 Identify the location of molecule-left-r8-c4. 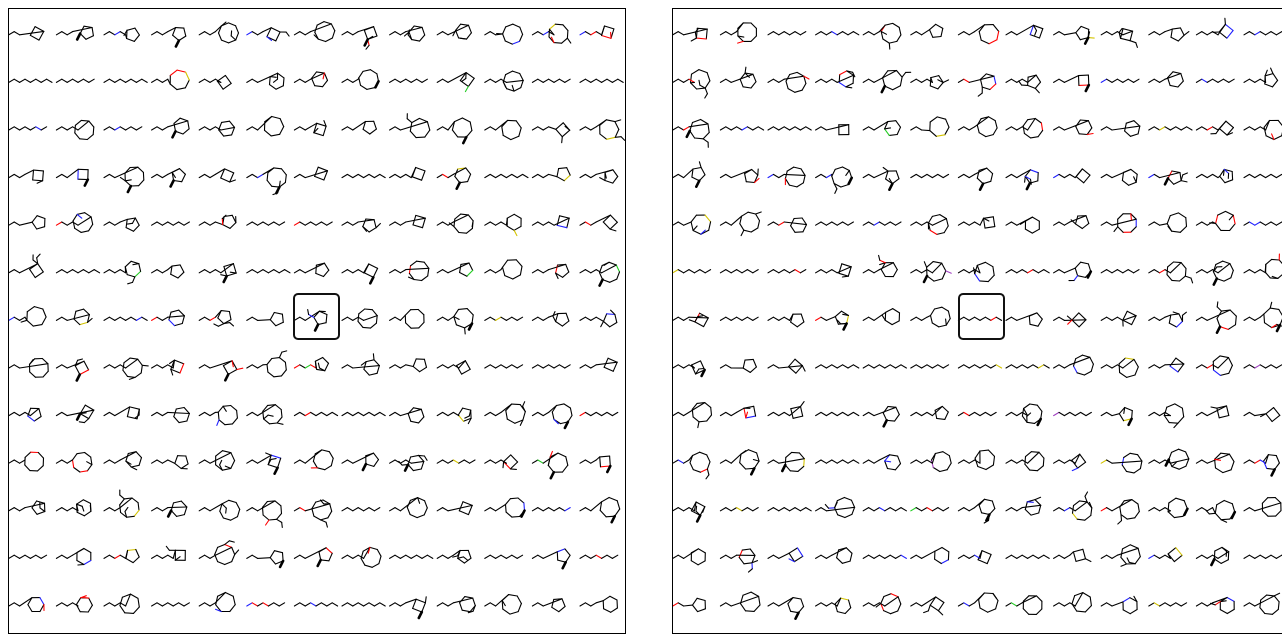
(218, 416).